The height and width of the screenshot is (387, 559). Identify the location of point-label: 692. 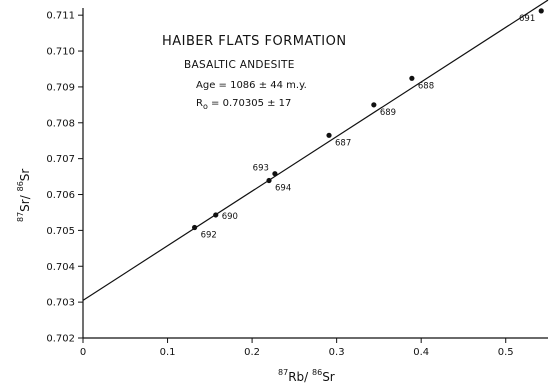
(209, 236).